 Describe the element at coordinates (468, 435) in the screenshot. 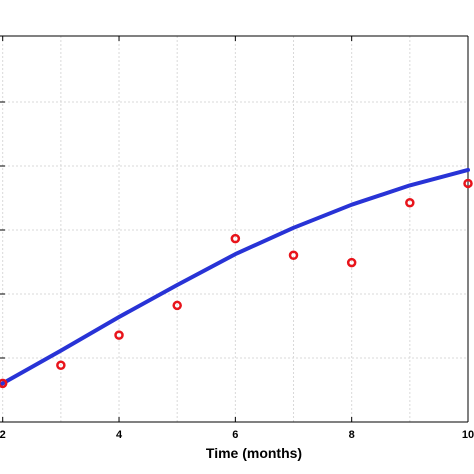

I see `x-tick-label: 10` at that location.